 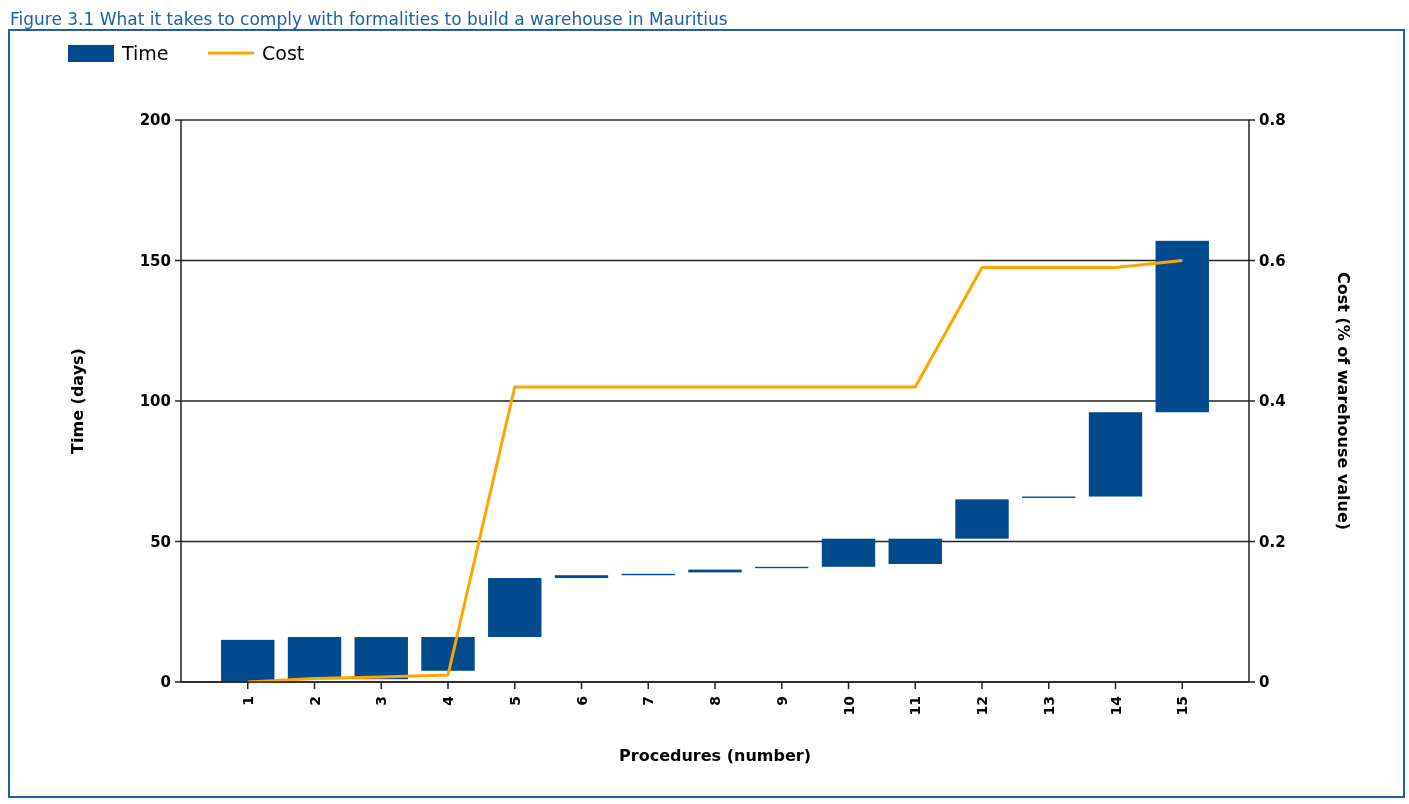 I want to click on x-tick-label: 2, so click(x=314, y=701).